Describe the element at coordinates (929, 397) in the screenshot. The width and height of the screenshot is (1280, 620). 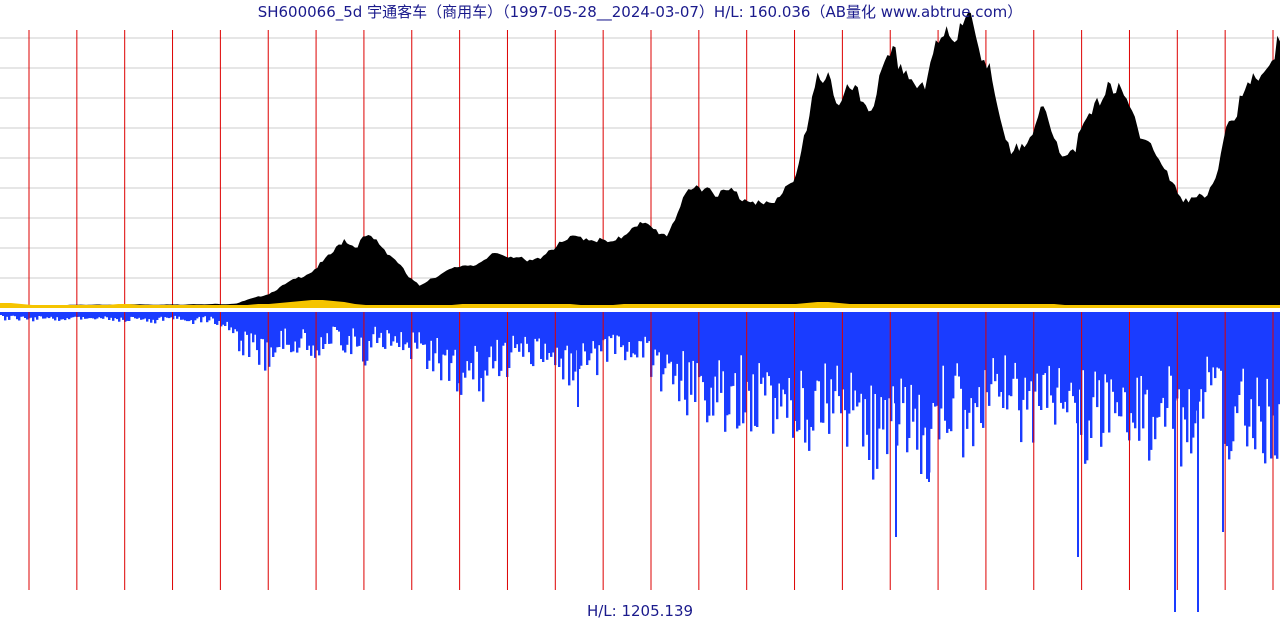
I see `volume-spike` at that location.